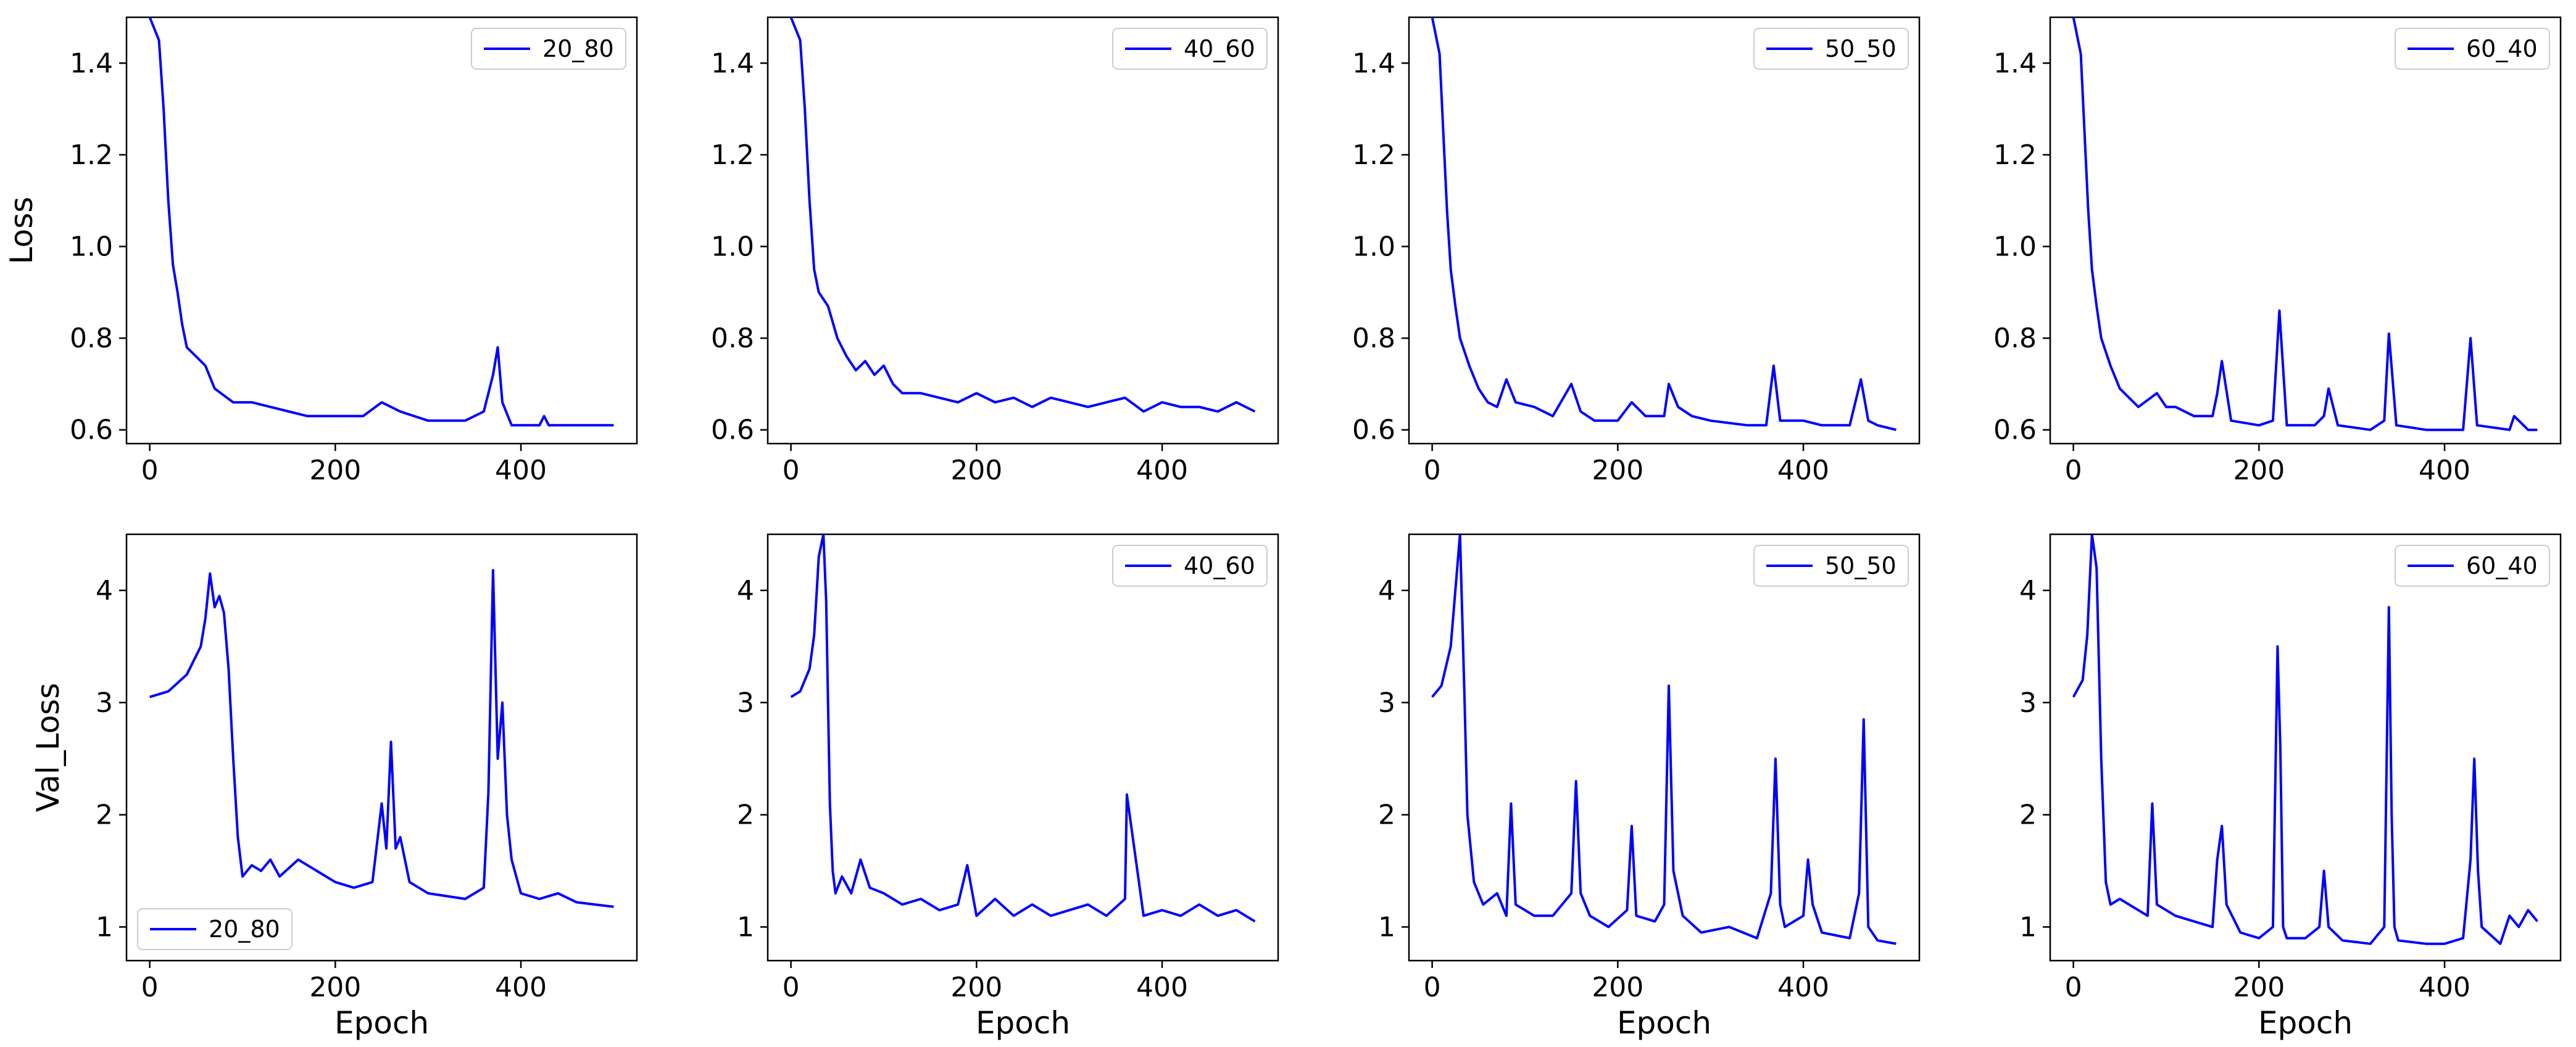 Image resolution: width=2576 pixels, height=1047 pixels. I want to click on legend: 60_40, so click(2472, 49).